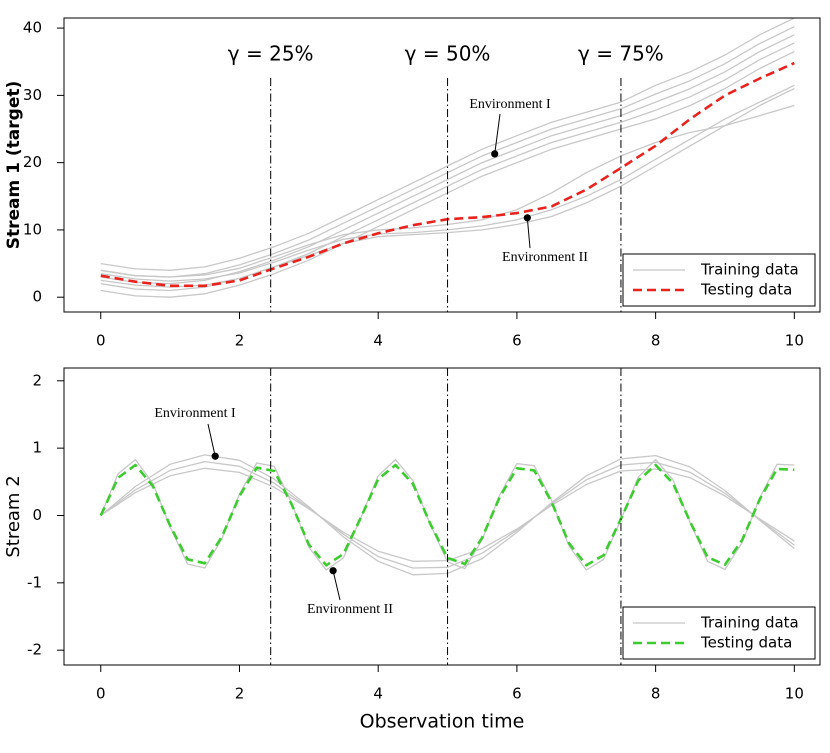 The height and width of the screenshot is (753, 830). What do you see at coordinates (32, 162) in the screenshot?
I see `y-tick-label: 20` at bounding box center [32, 162].